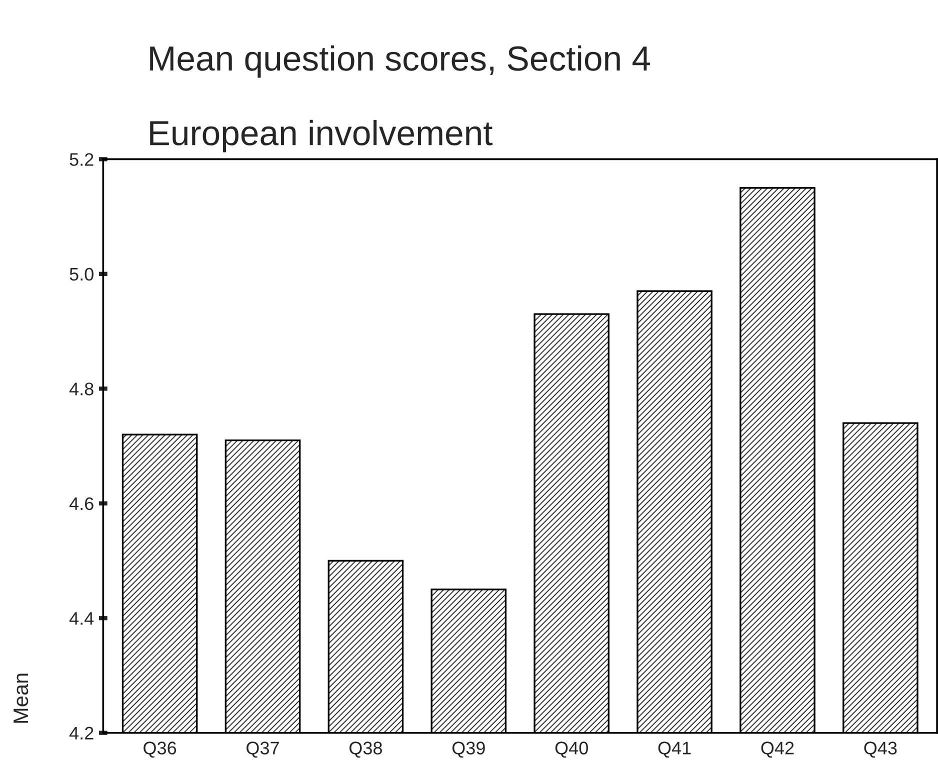  I want to click on y-axis-title: Mean, so click(21, 698).